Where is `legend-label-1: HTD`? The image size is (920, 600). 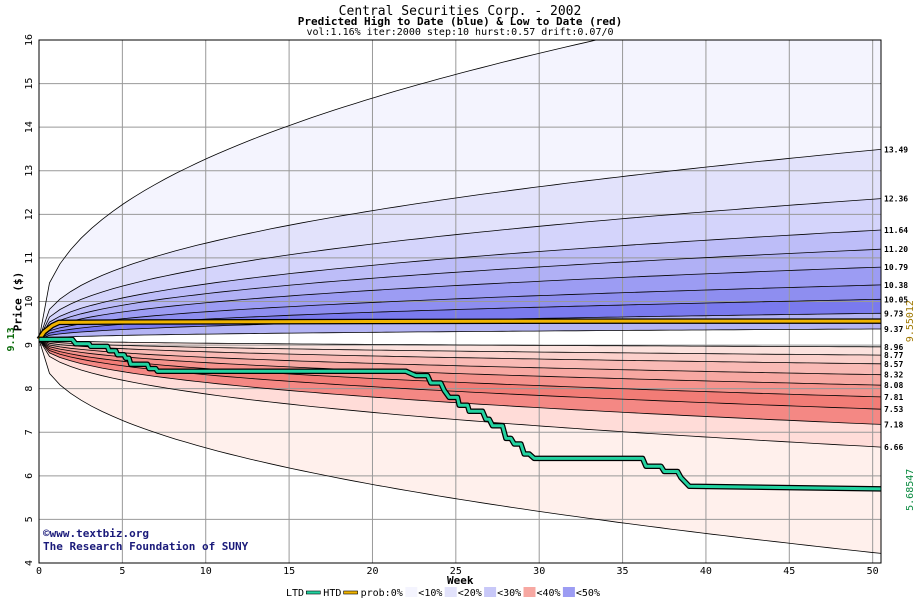
legend-label-1: HTD is located at coordinates (332, 593).